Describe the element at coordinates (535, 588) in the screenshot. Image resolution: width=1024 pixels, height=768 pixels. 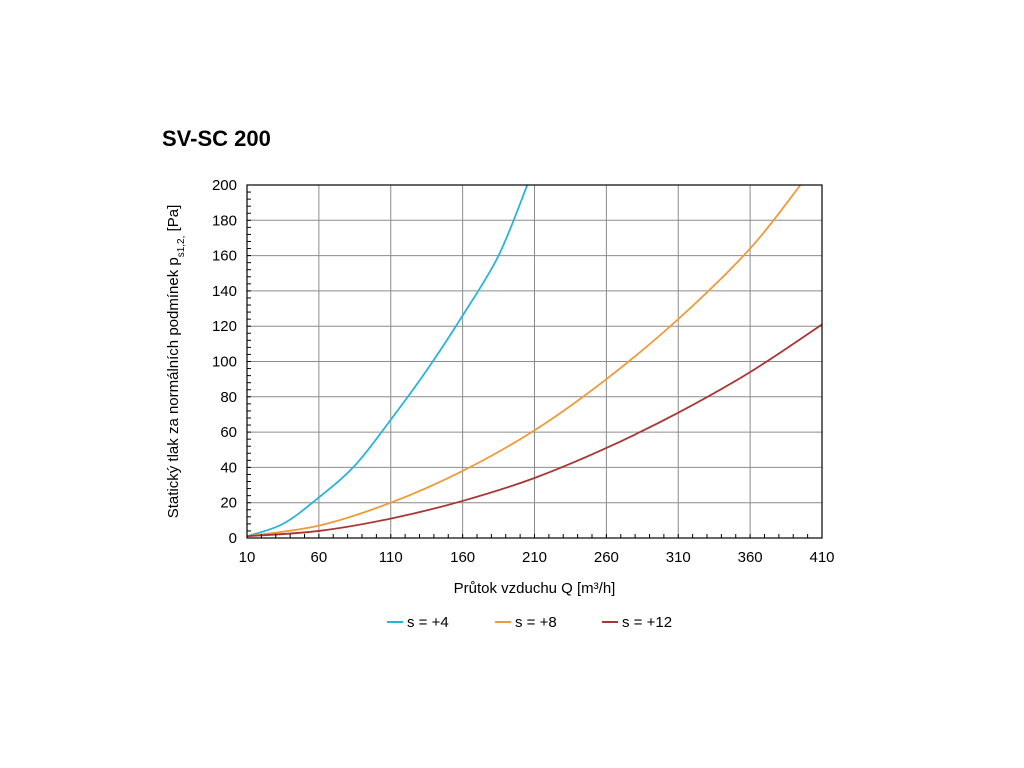
I see `x-axis-label: Průtok vzduchu Q [m³/h]` at that location.